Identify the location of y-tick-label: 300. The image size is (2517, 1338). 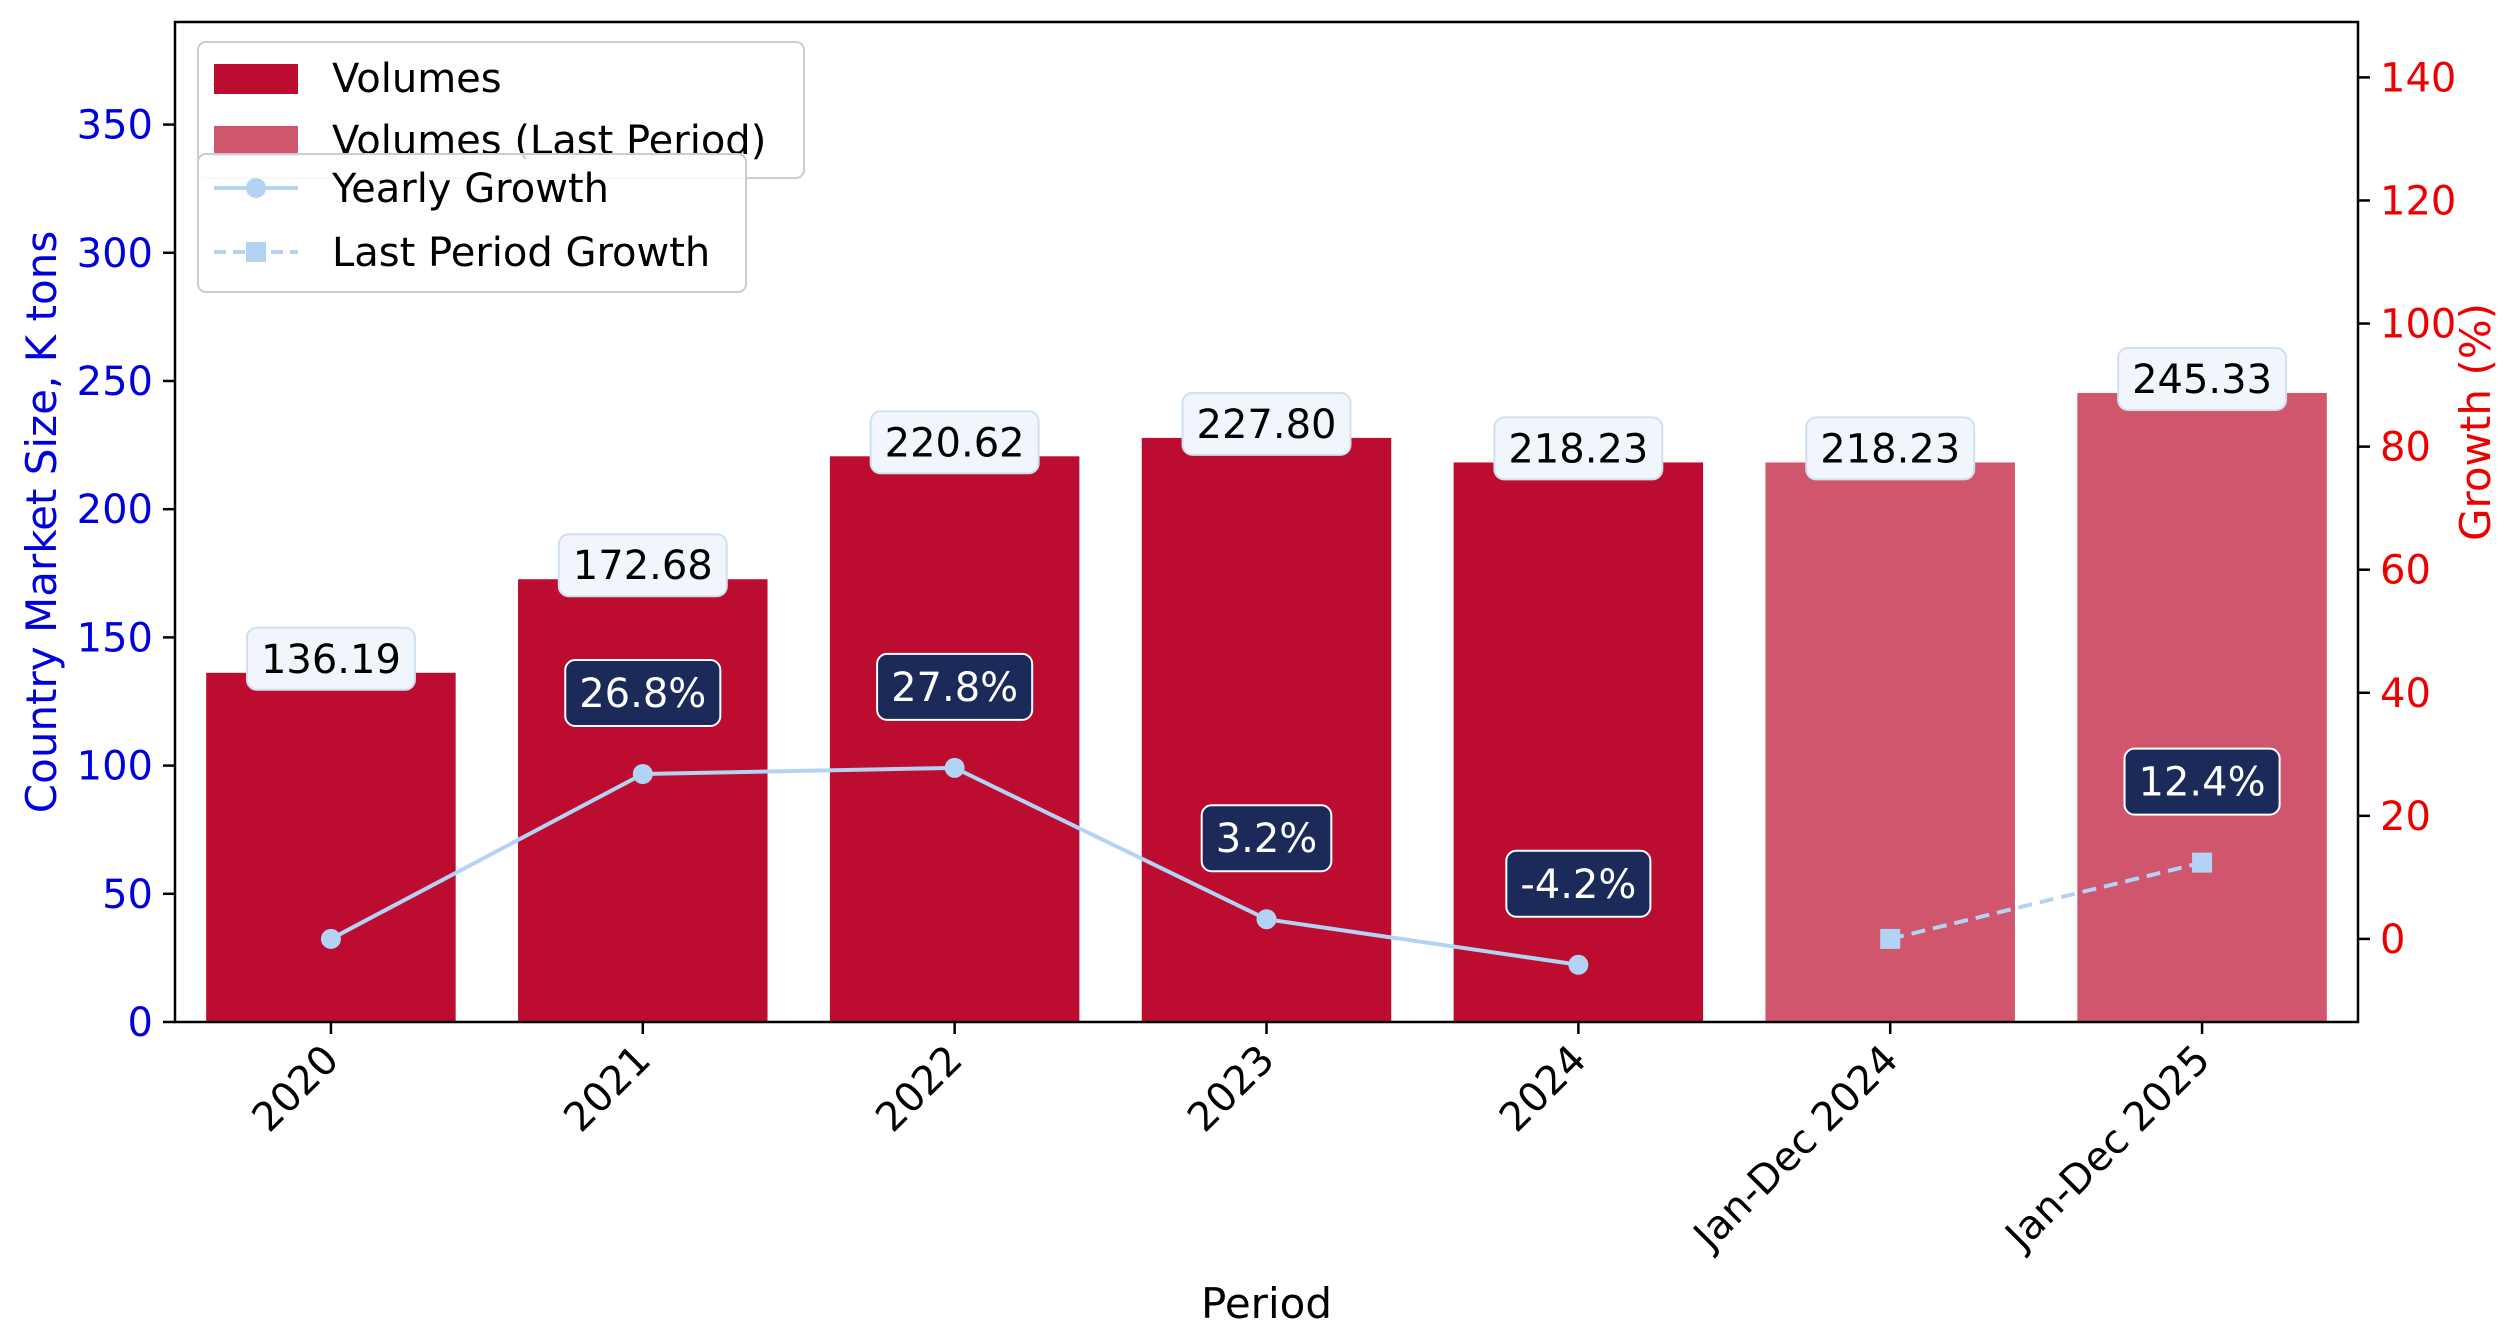
(115, 254).